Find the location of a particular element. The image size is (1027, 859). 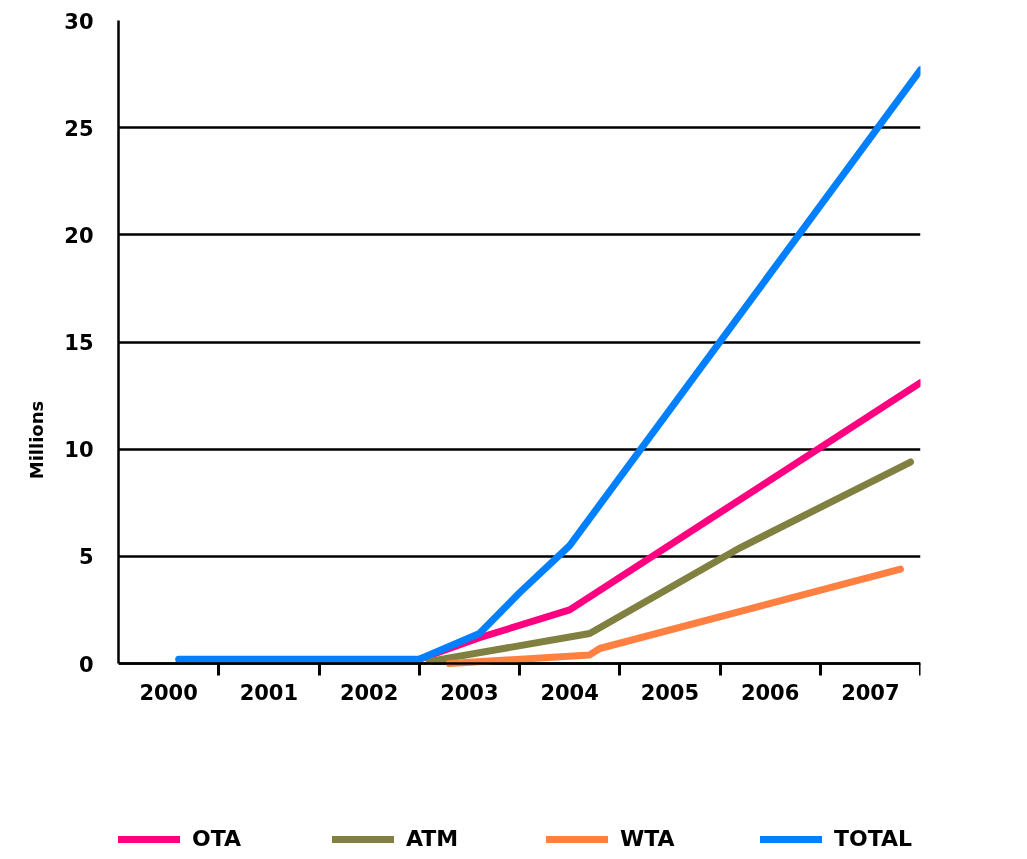

x-tick-label: 2006 is located at coordinates (770, 692).